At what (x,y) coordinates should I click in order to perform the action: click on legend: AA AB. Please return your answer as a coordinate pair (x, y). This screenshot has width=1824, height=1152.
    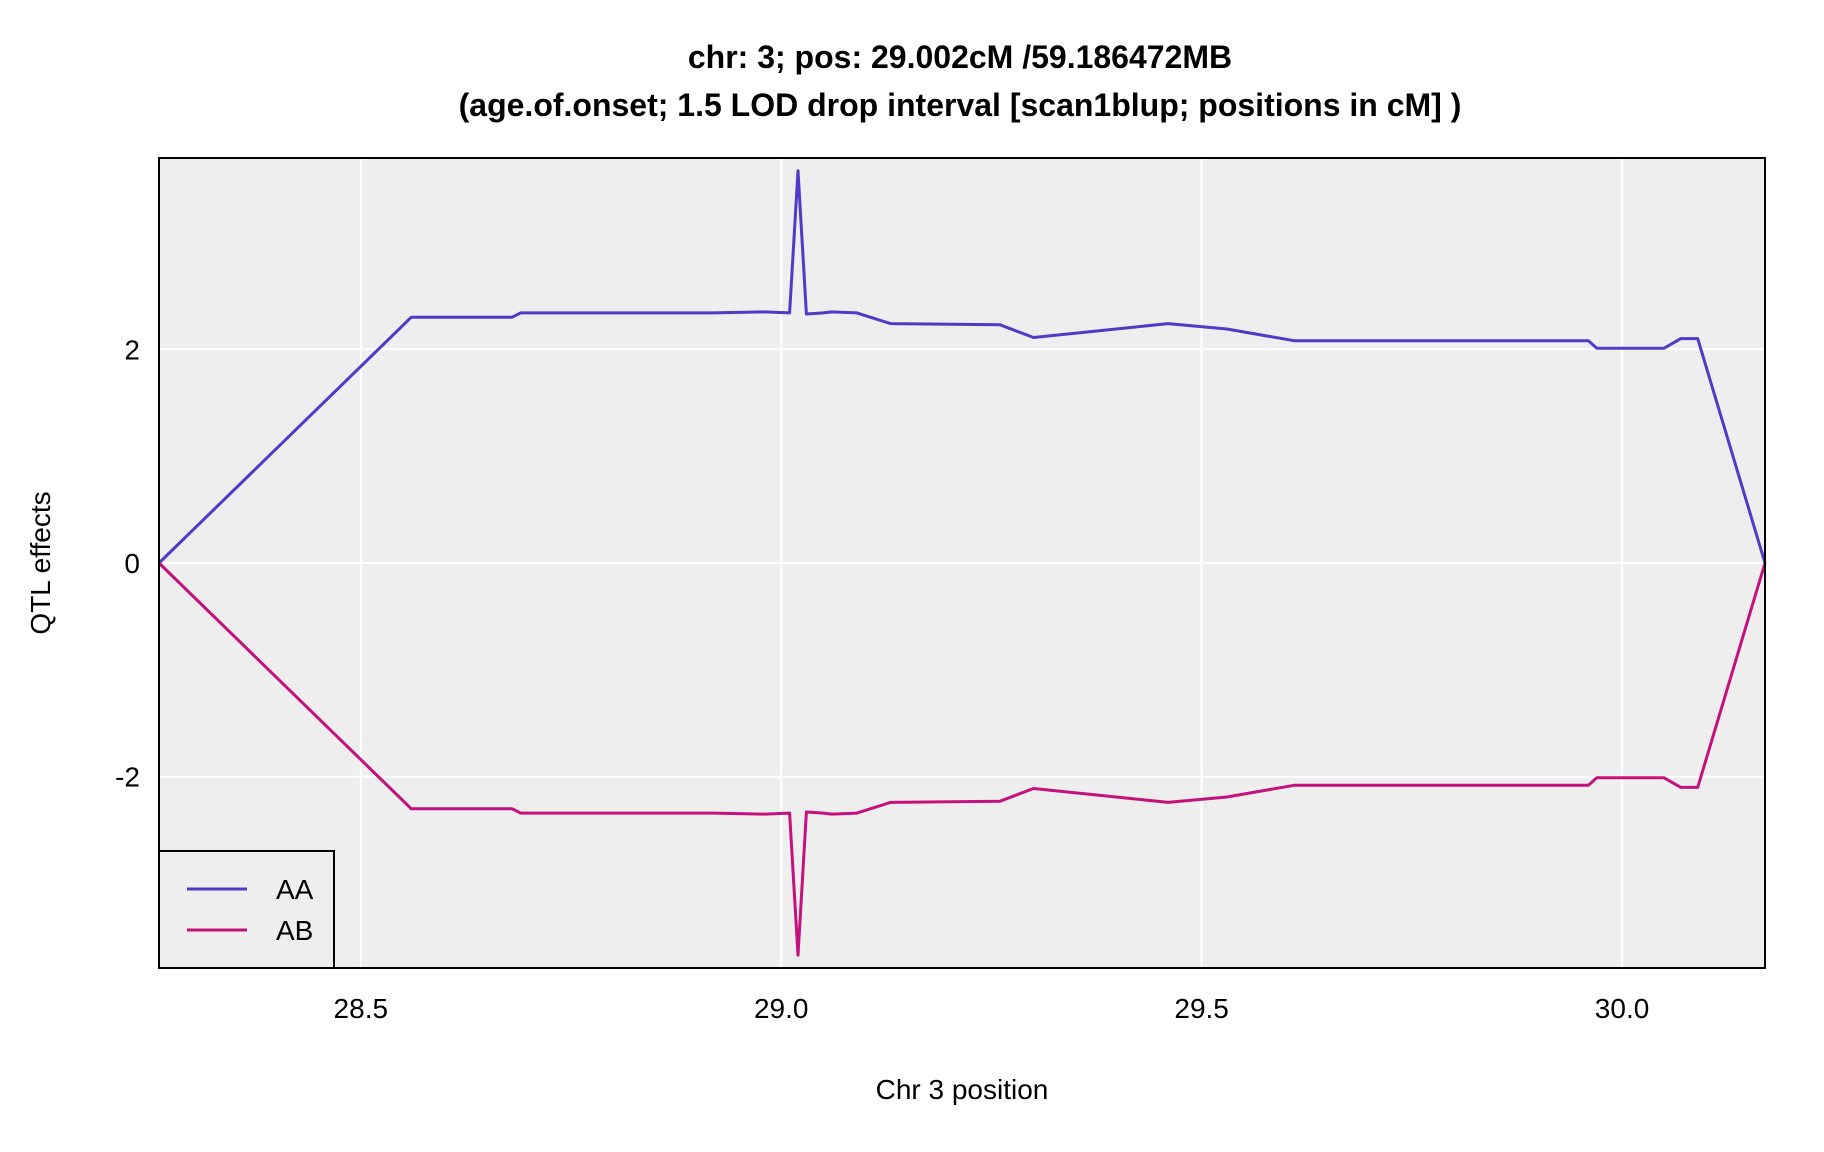
    Looking at the image, I should click on (246, 909).